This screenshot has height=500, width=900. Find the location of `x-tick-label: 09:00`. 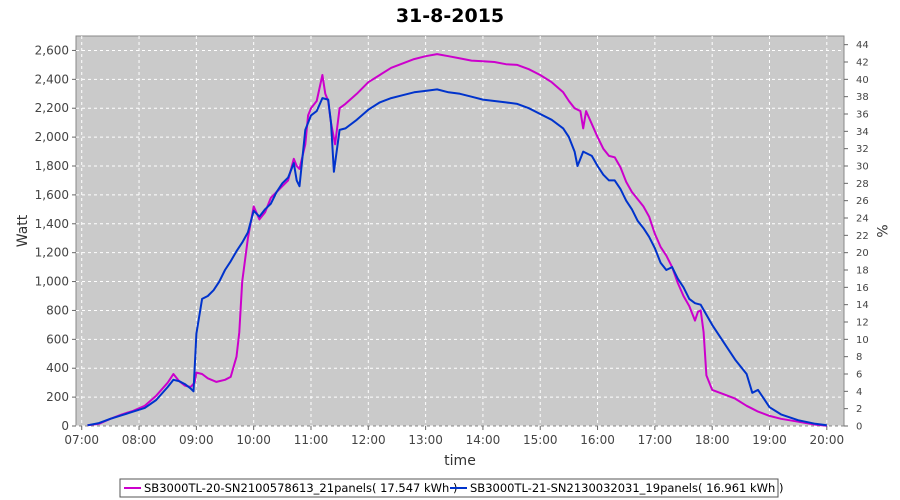

x-tick-label: 09:00 is located at coordinates (196, 440).